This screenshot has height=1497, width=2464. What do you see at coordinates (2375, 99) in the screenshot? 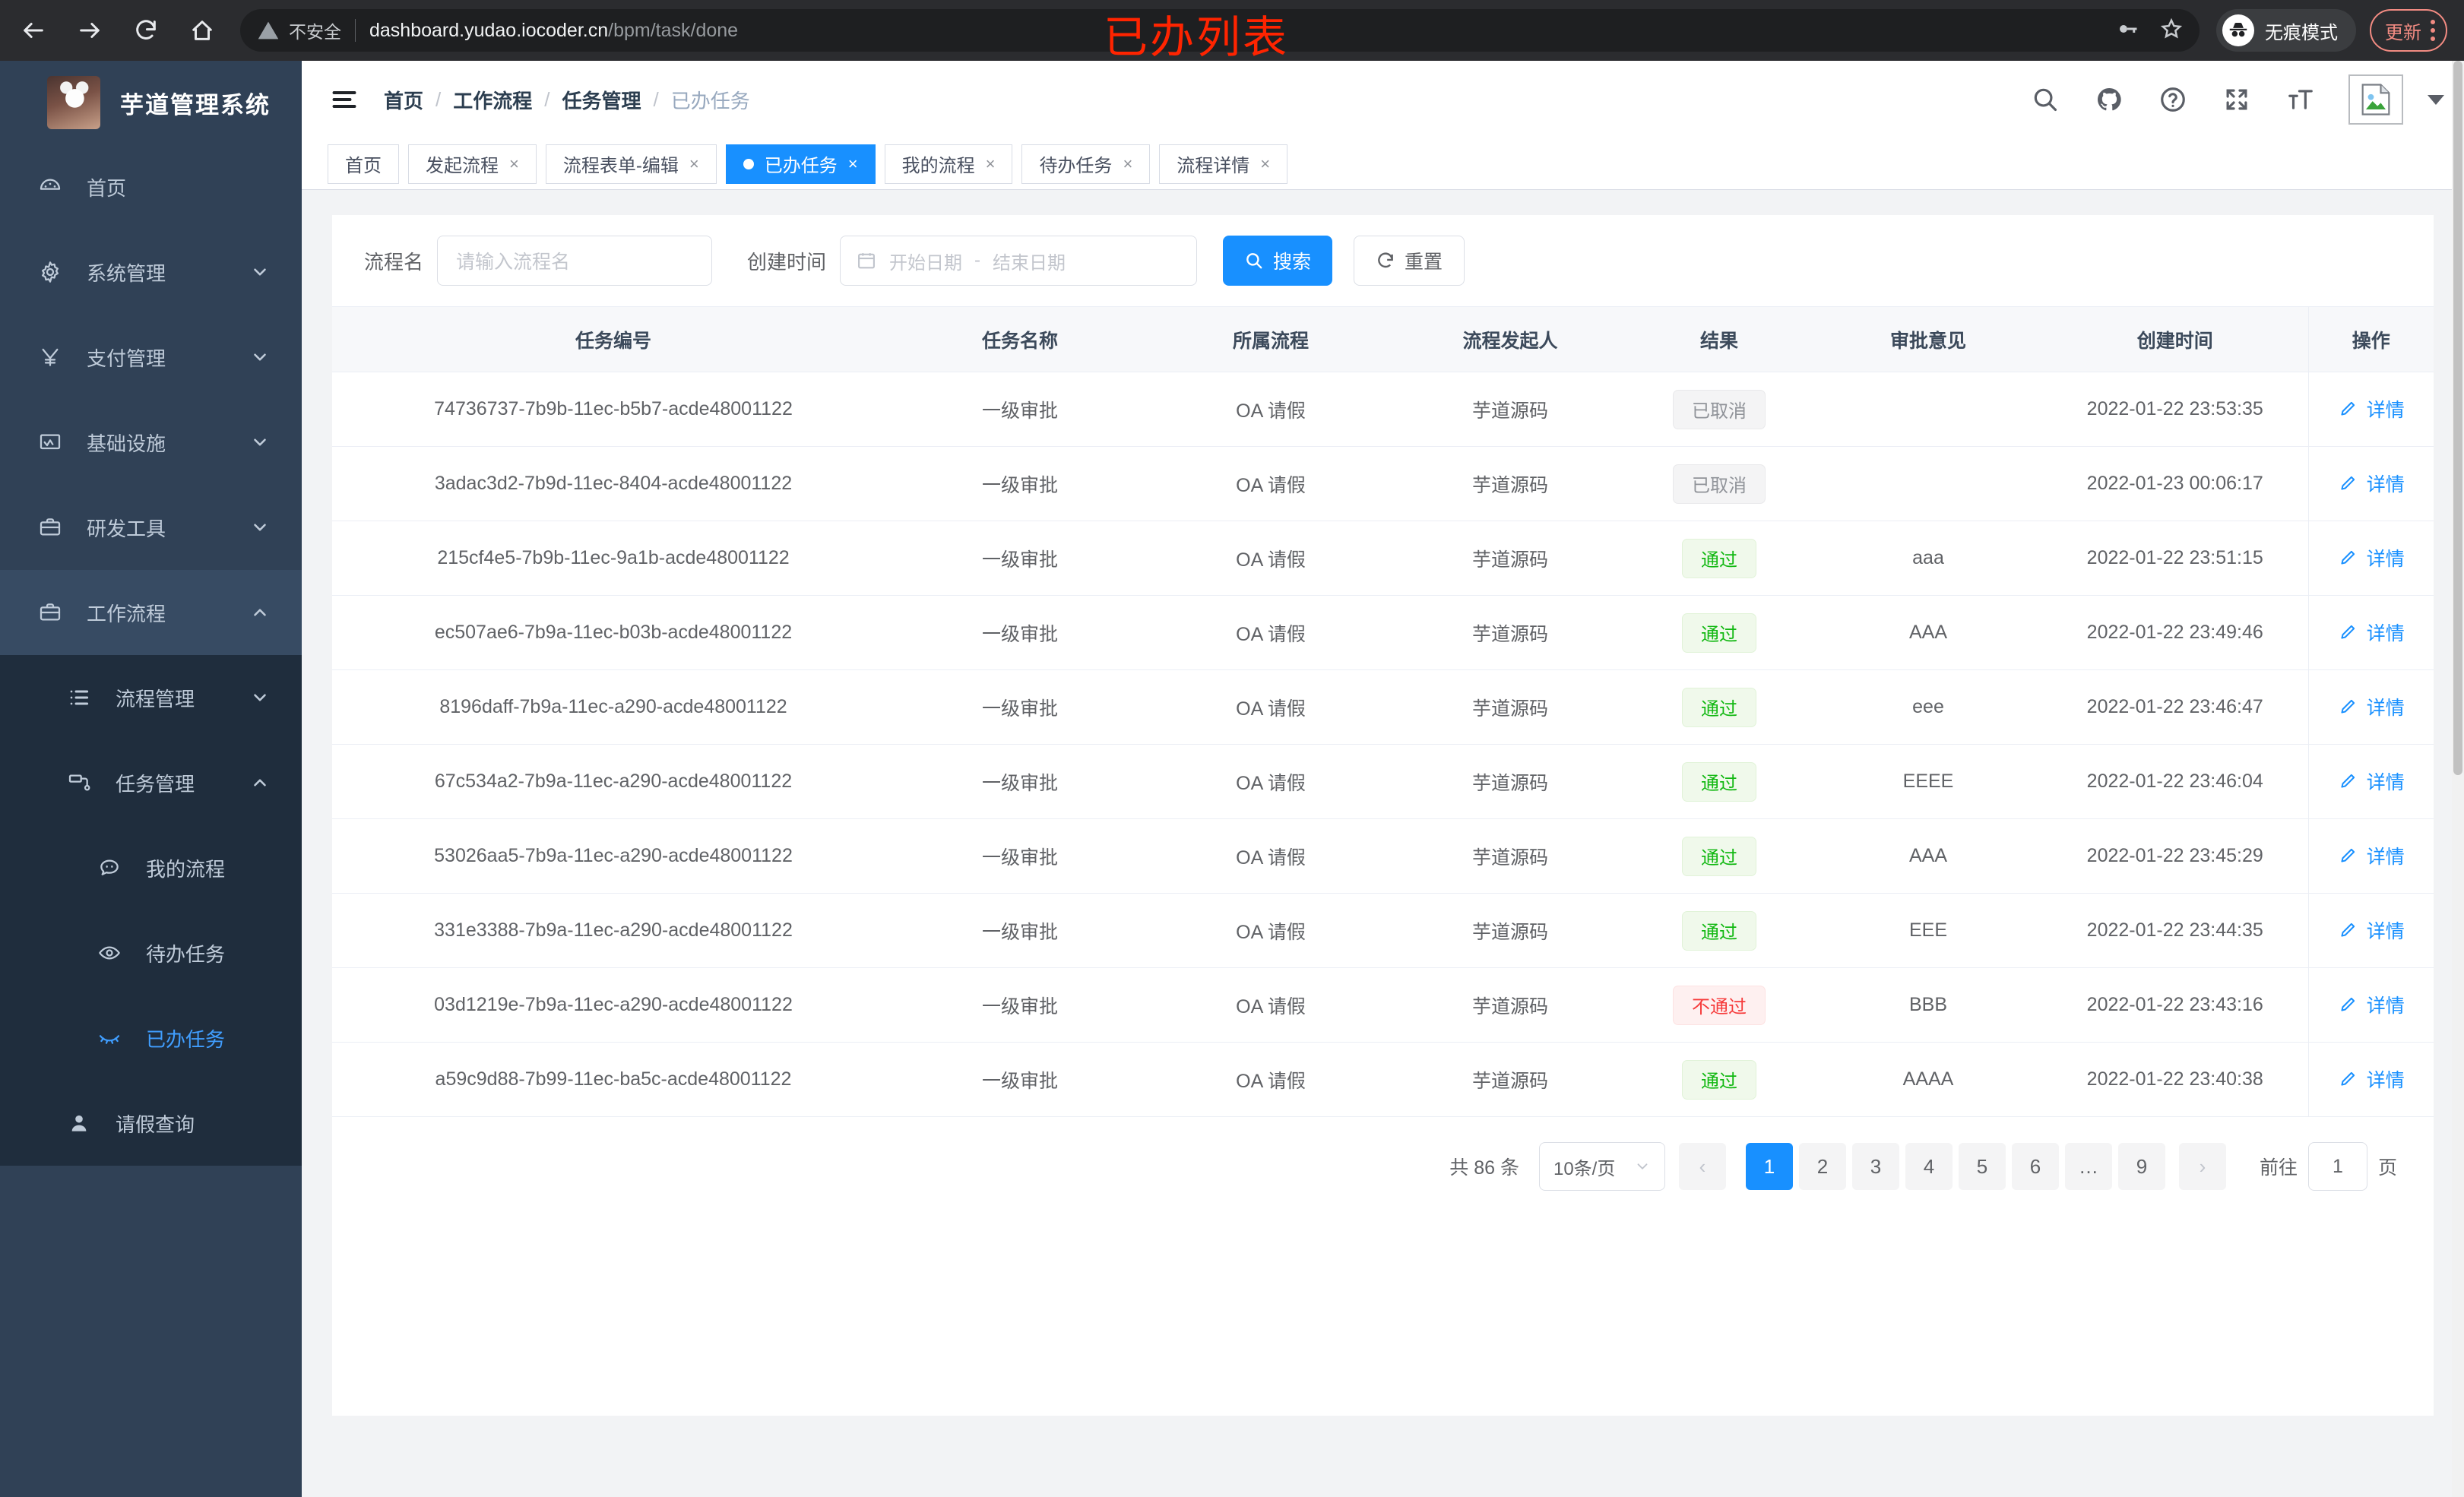
I see `avatar` at bounding box center [2375, 99].